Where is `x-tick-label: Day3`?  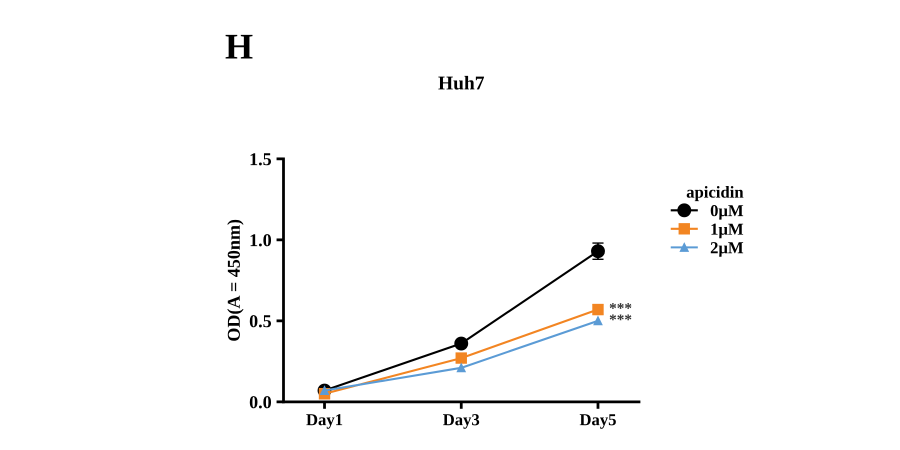
x-tick-label: Day3 is located at coordinates (461, 421).